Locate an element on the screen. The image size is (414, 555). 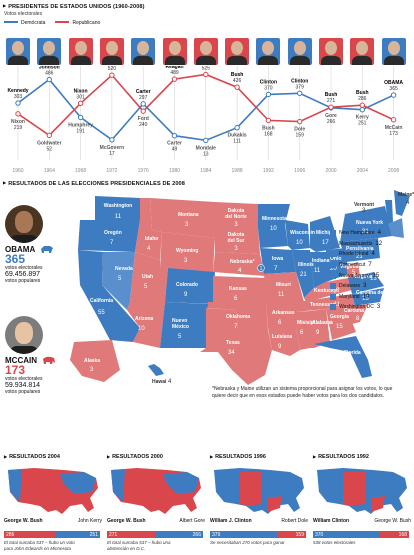
small-state-votes: 4 is located at coordinates (373, 254).